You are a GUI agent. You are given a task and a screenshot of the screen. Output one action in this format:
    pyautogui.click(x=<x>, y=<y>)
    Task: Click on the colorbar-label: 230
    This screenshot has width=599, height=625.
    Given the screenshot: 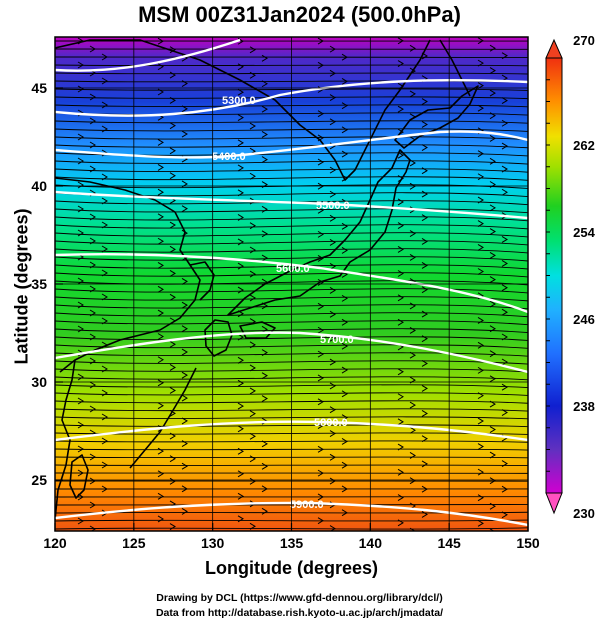 What is the action you would take?
    pyautogui.click(x=584, y=513)
    